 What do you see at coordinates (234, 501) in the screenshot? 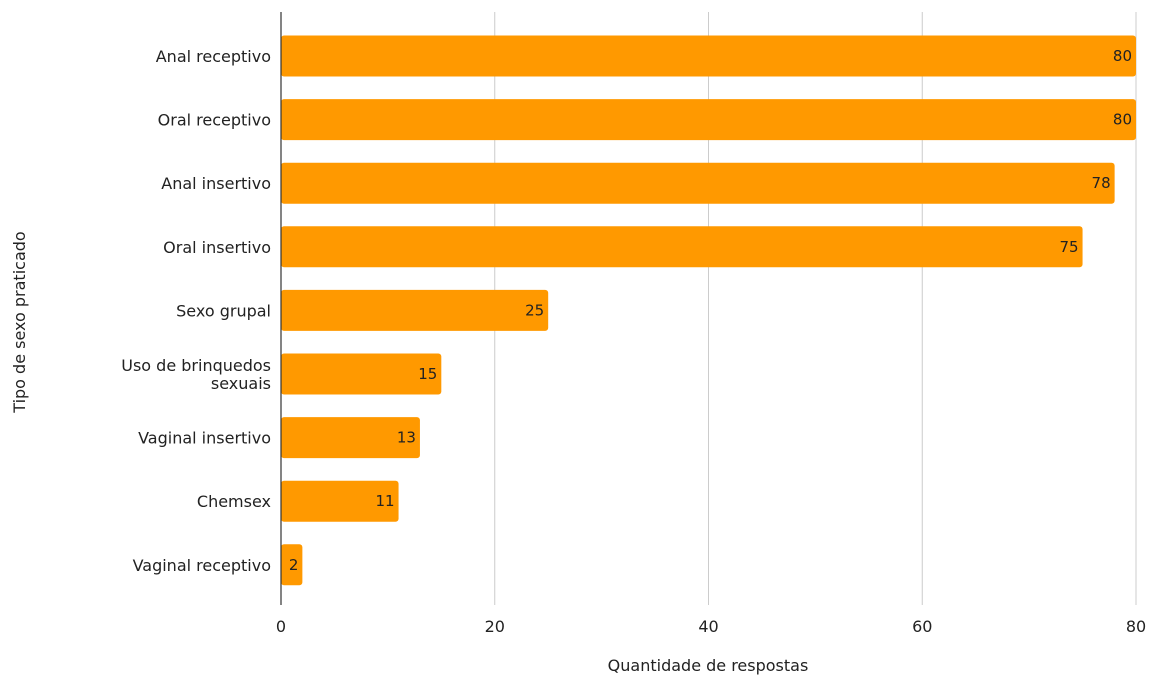
I see `y-category-label: Chemsex` at bounding box center [234, 501].